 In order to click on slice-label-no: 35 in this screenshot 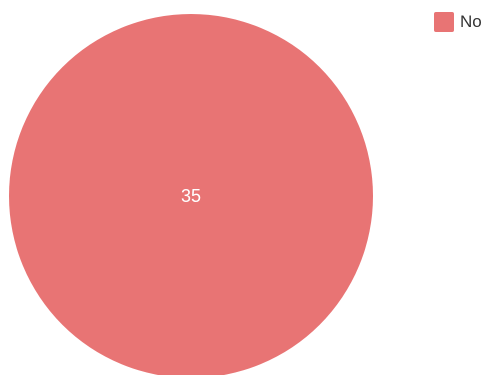, I will do `click(191, 196)`.